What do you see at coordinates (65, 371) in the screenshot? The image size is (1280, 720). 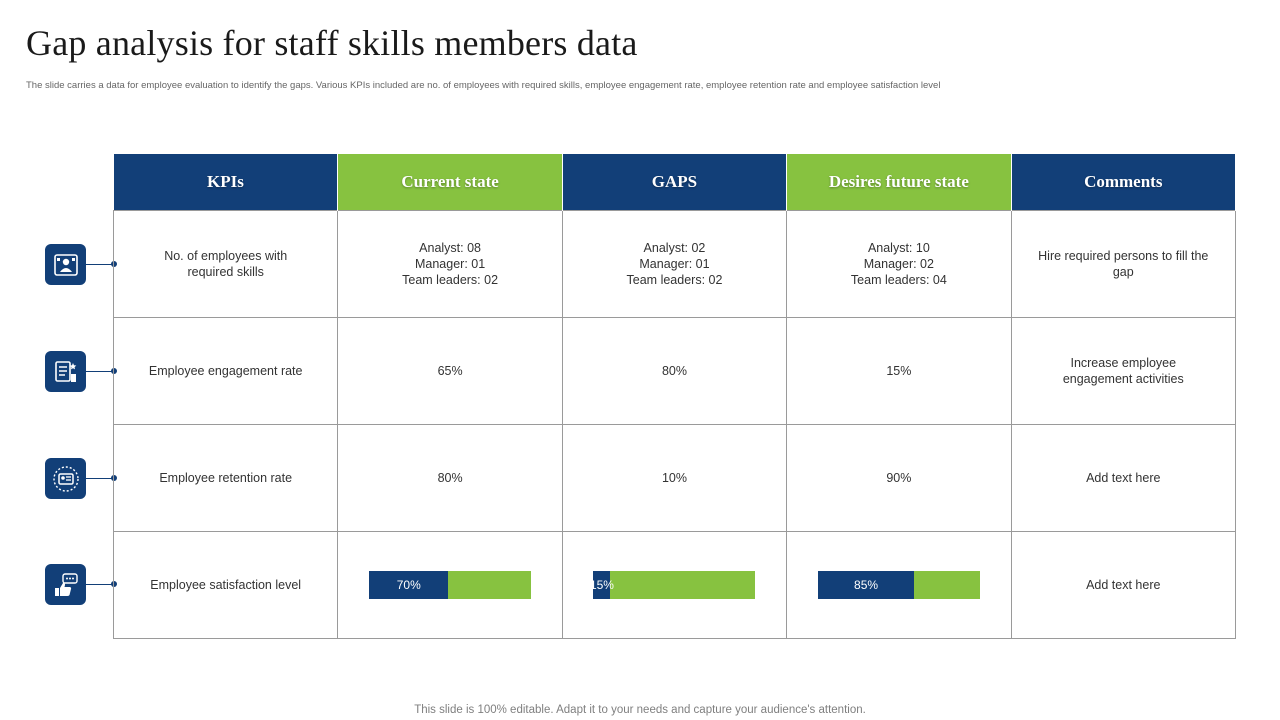 I see `engagement-checklist-icon` at bounding box center [65, 371].